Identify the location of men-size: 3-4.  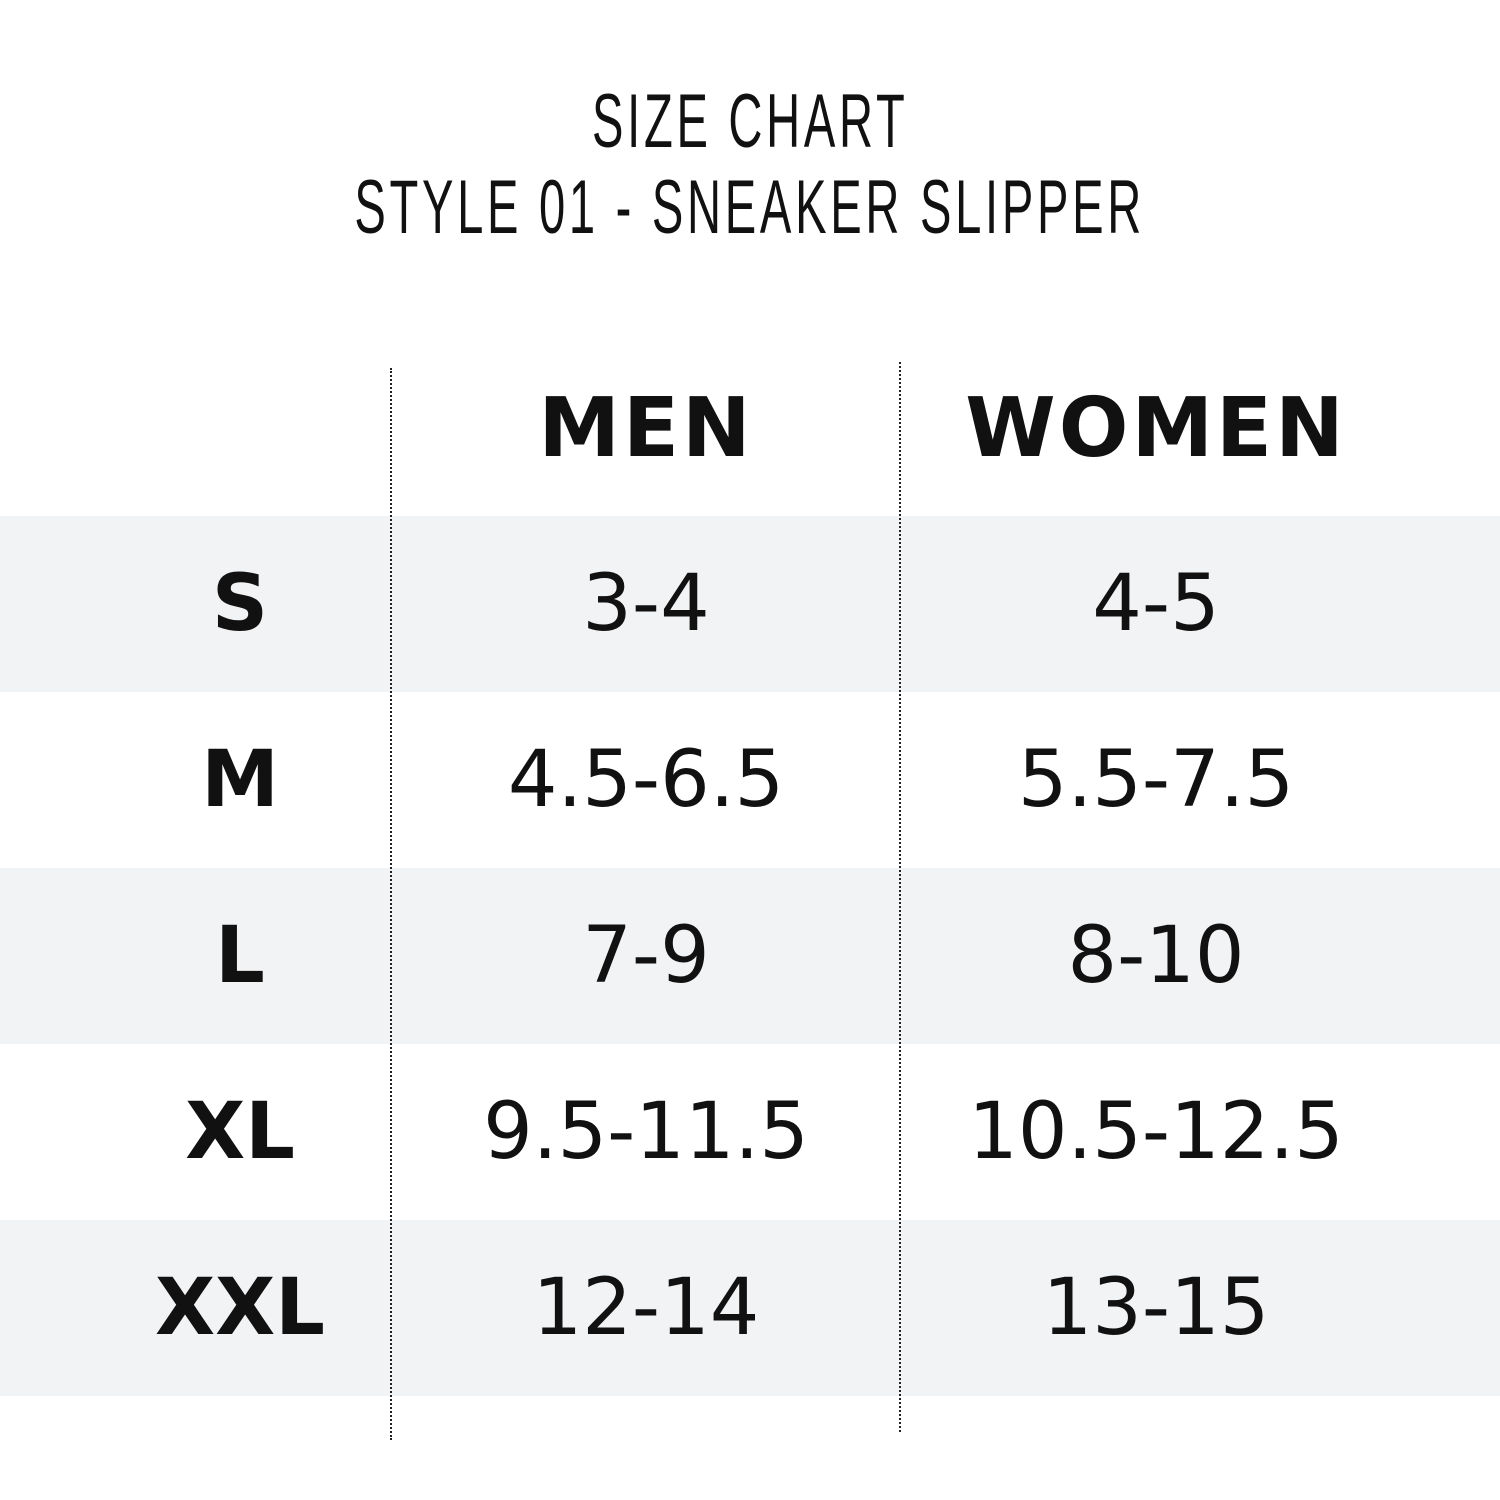
(646, 604).